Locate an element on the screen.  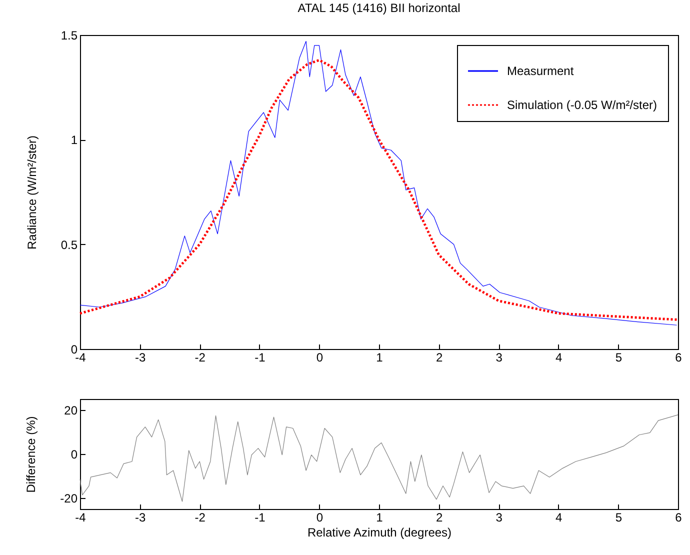
legend-label: Simulation (-0.05 W/m²/ster) is located at coordinates (582, 105).